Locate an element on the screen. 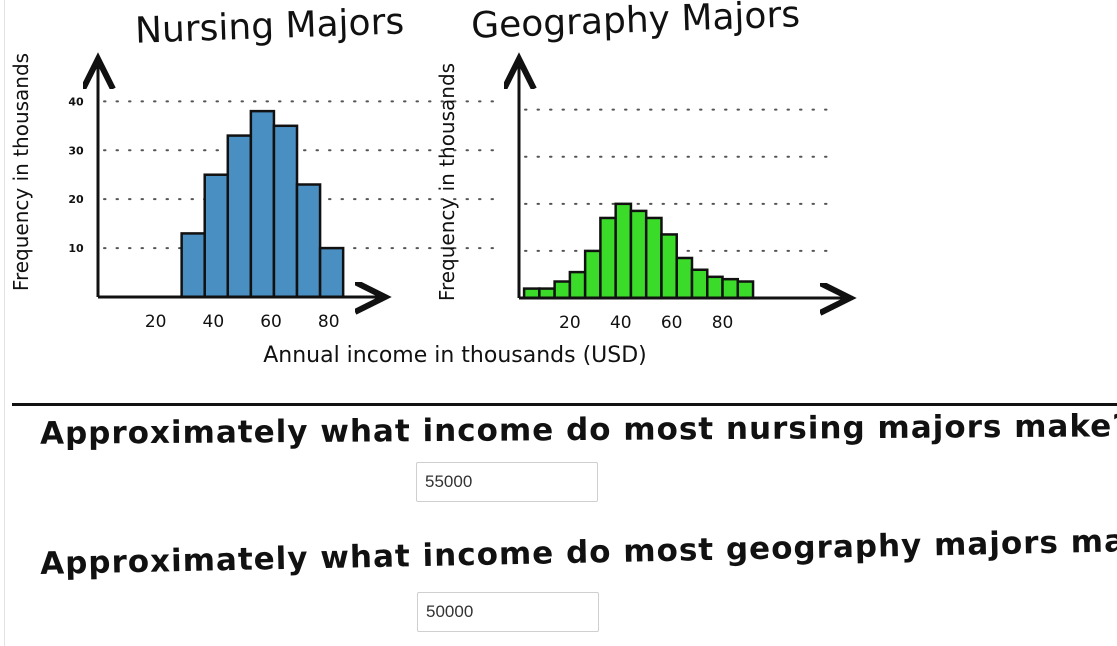  nursing-x-tick-60: 60 is located at coordinates (271, 322).